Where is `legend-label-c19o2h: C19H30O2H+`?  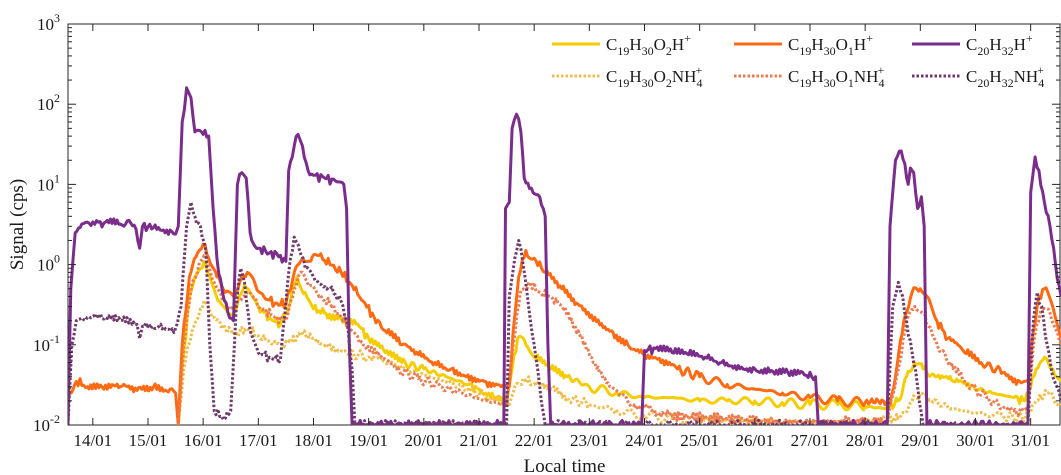 legend-label-c19o2h: C19H30O2H+ is located at coordinates (648, 44).